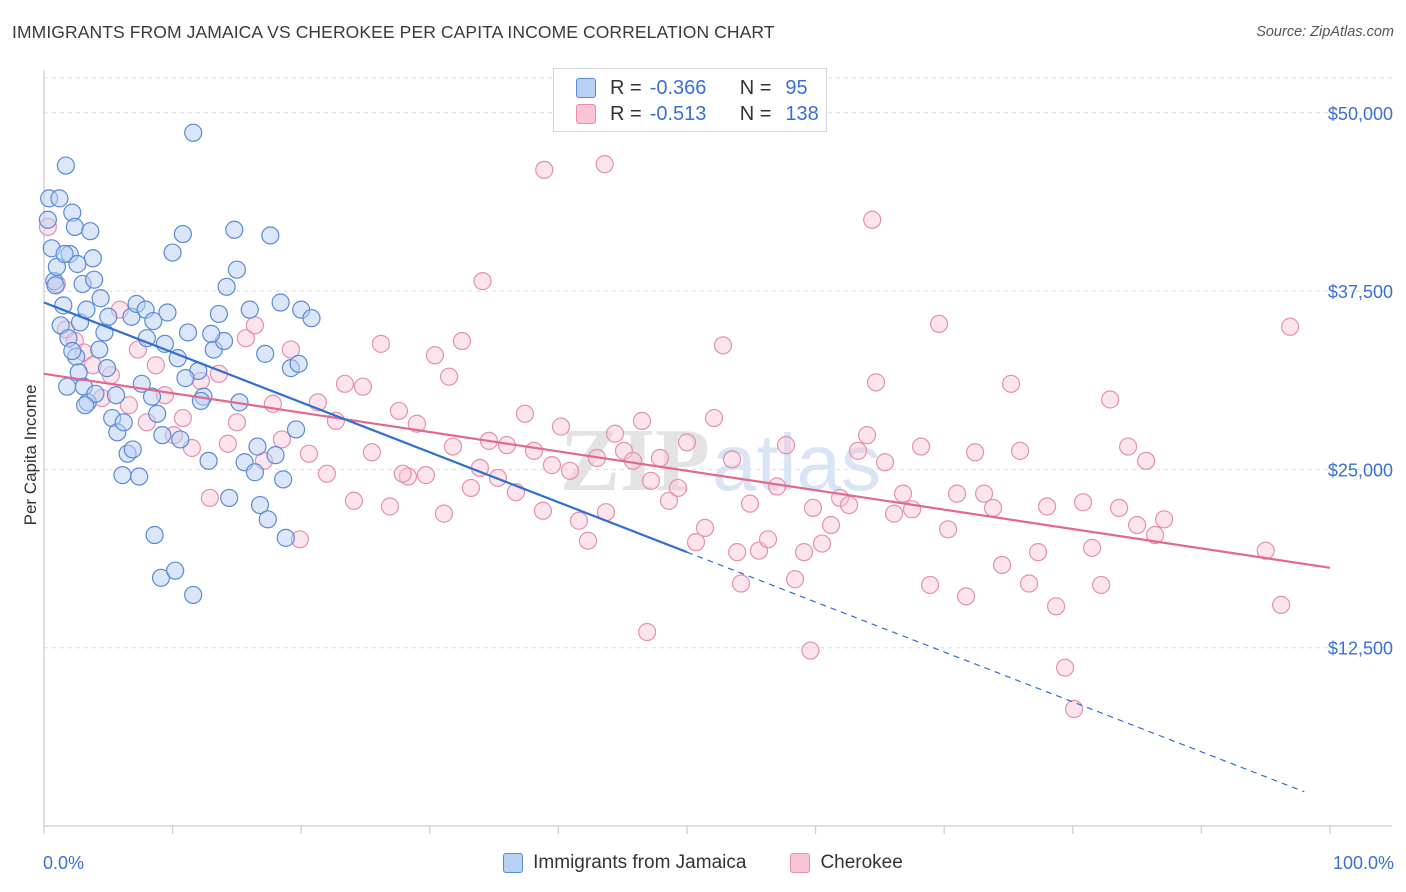  Describe the element at coordinates (626, 113) in the screenshot. I see `legend-r-label: R =` at that location.